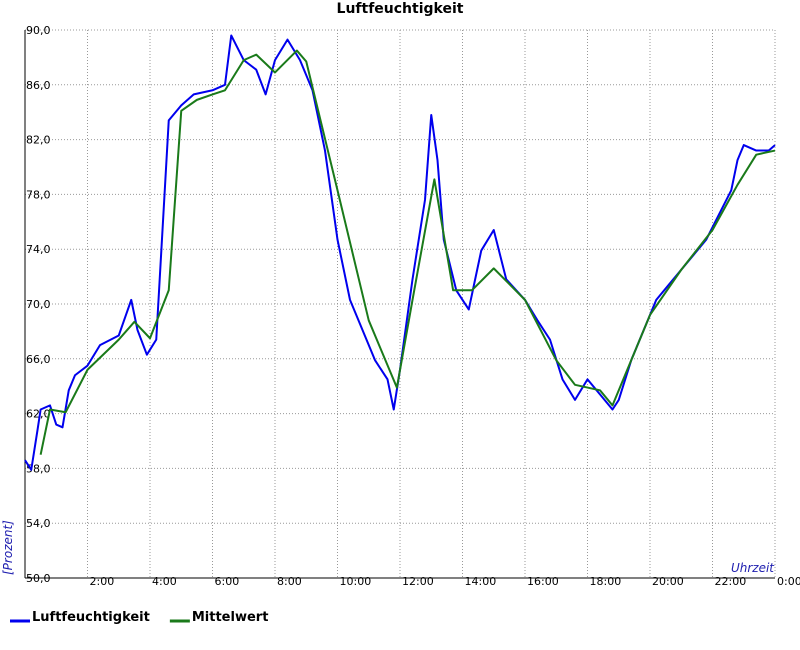 Image resolution: width=800 pixels, height=650 pixels. What do you see at coordinates (91, 617) in the screenshot?
I see `legend-label: Luftfeuchtigkeit` at bounding box center [91, 617].